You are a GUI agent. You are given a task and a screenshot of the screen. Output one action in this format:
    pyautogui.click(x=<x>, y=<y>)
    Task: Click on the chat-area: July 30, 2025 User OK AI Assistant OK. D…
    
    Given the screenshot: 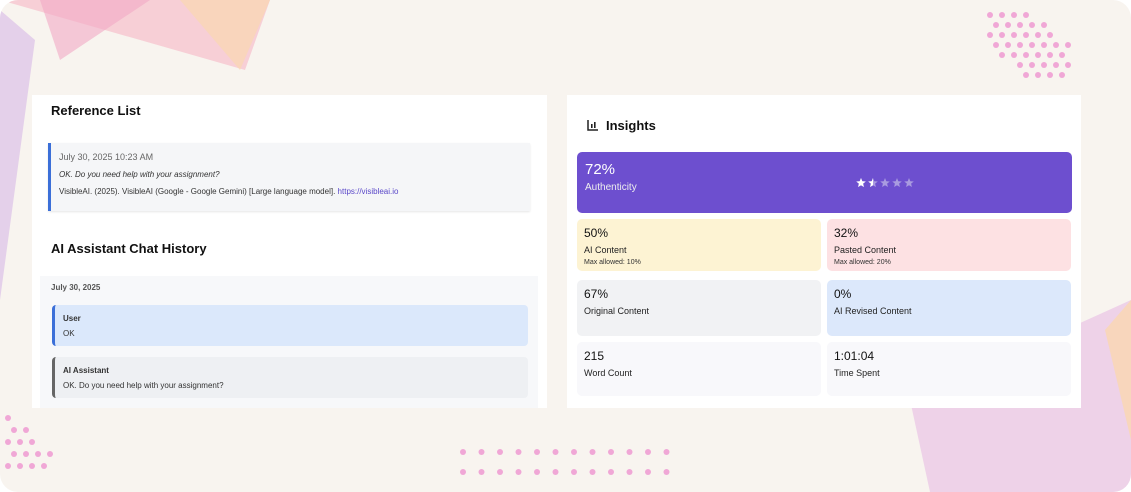 What is the action you would take?
    pyautogui.click(x=289, y=342)
    